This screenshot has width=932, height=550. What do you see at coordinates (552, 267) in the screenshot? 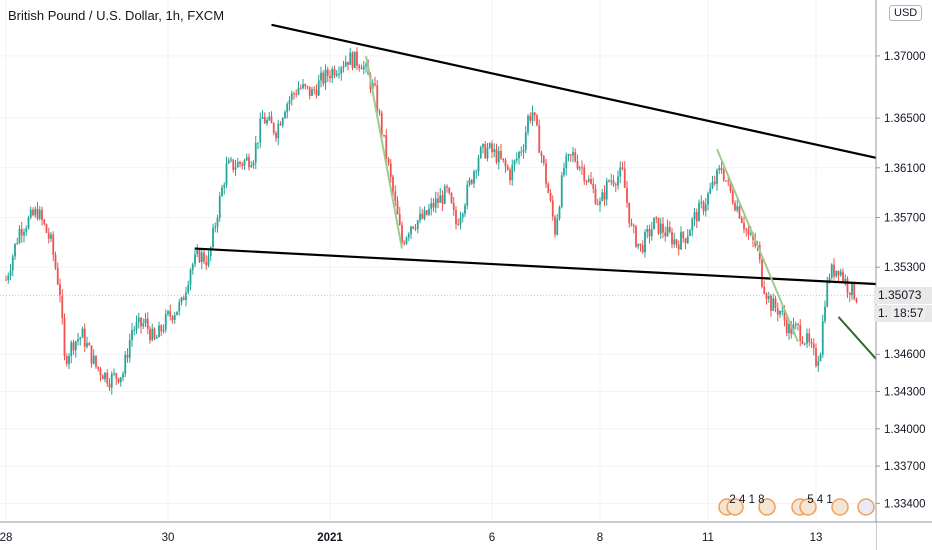
I see `lower-trendline` at bounding box center [552, 267].